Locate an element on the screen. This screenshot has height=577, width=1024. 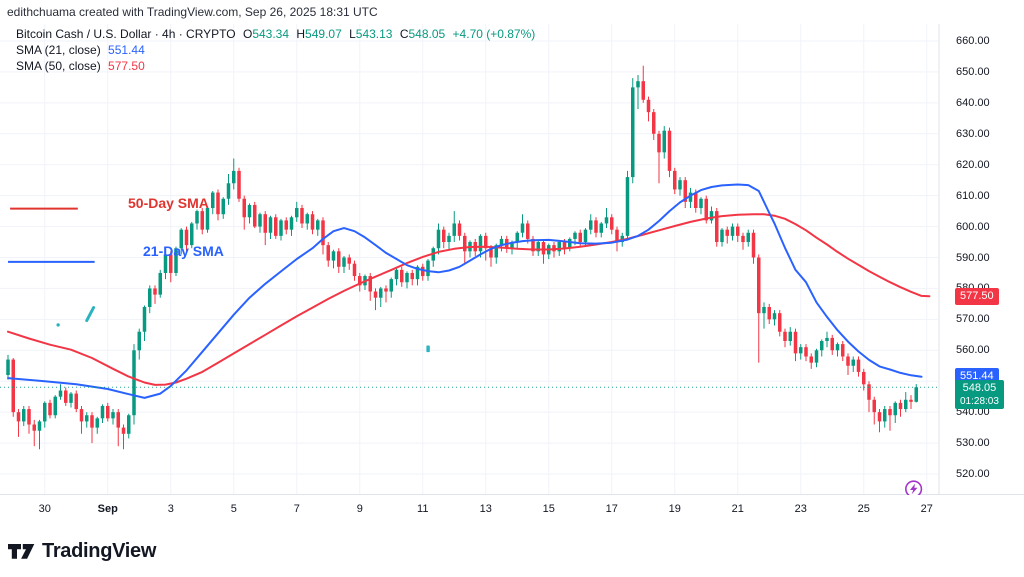
time-axis-label: 19 is located at coordinates (674, 509).